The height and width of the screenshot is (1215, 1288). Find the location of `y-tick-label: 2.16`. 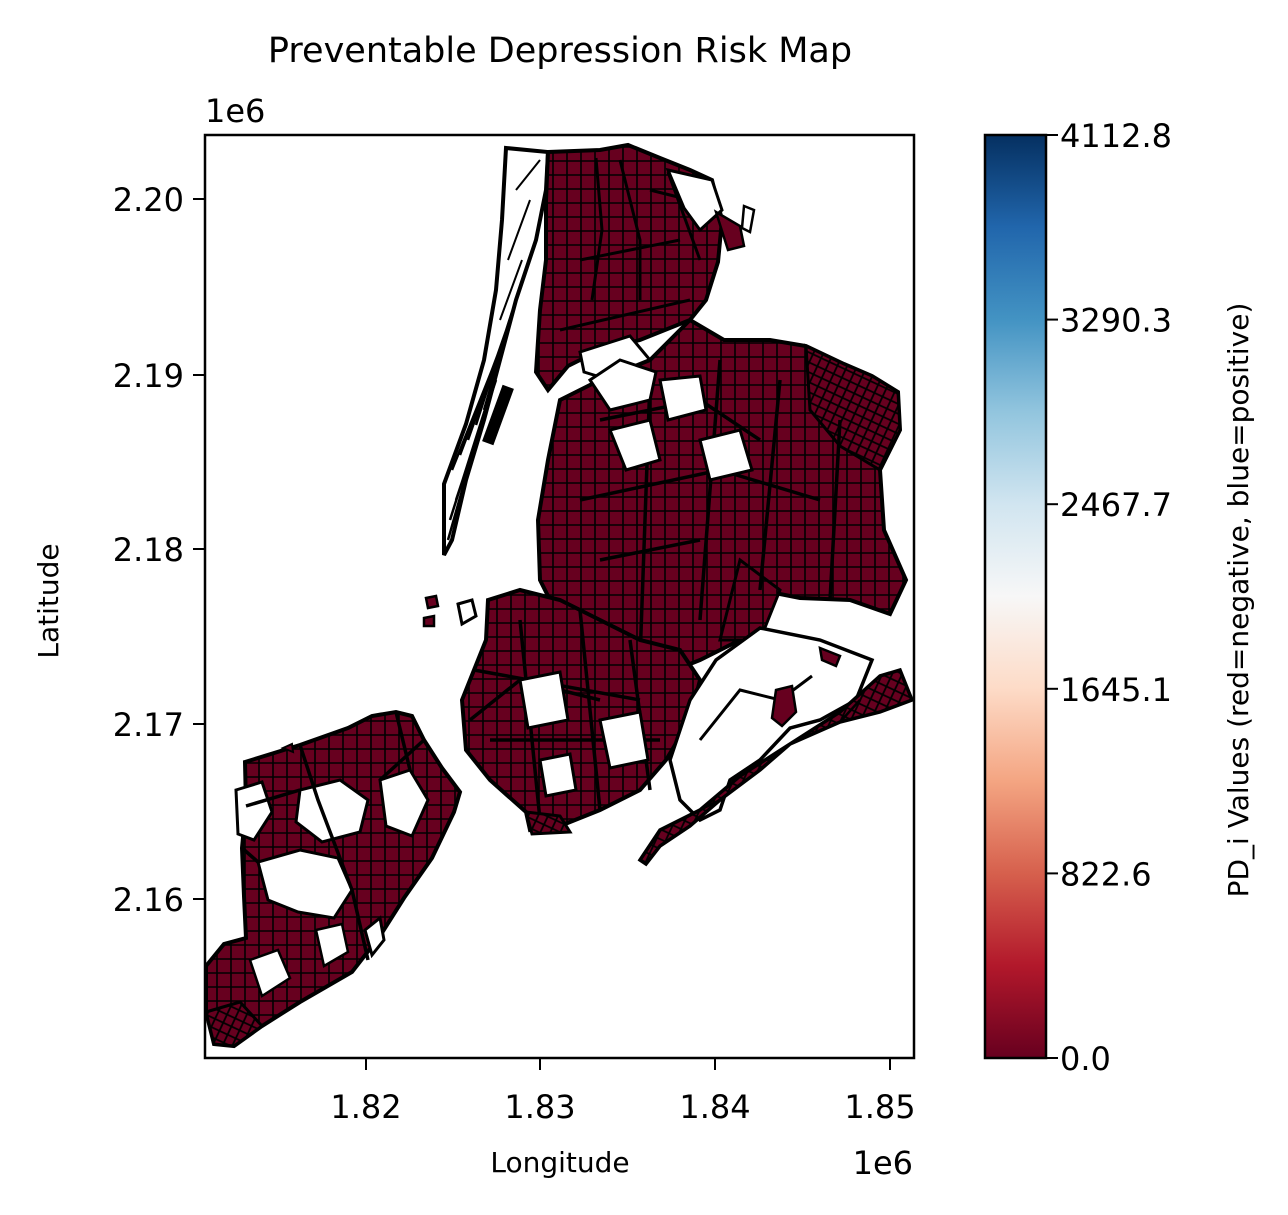

y-tick-label: 2.16 is located at coordinates (148, 900).